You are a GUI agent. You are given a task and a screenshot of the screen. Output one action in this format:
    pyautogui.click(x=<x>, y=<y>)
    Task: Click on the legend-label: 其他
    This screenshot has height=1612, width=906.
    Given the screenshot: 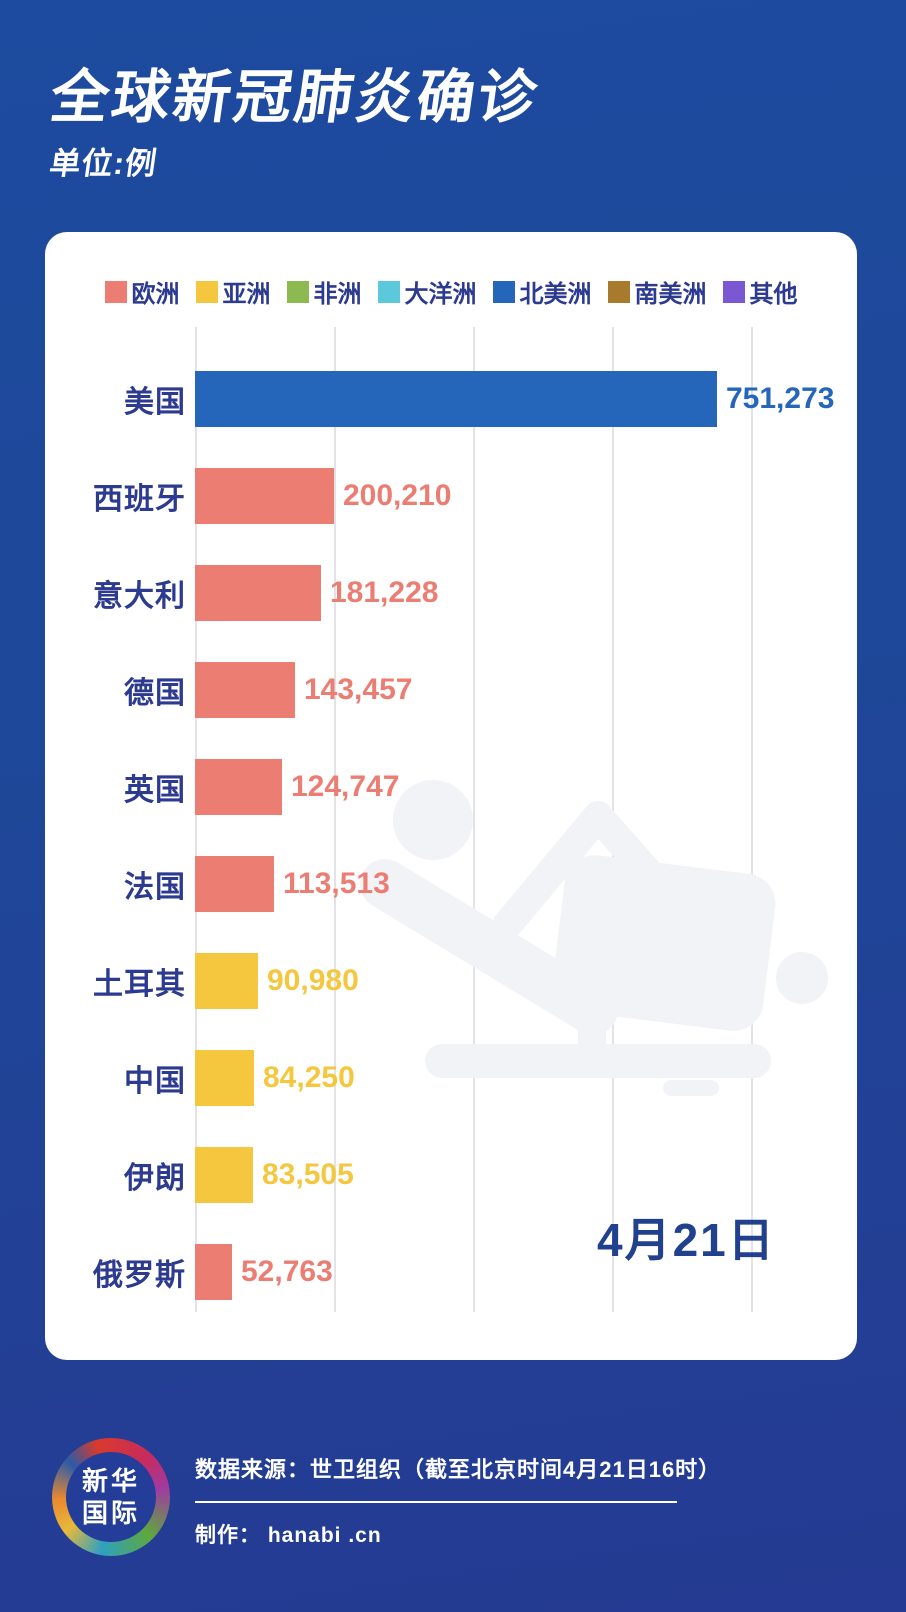 What is the action you would take?
    pyautogui.click(x=773, y=294)
    